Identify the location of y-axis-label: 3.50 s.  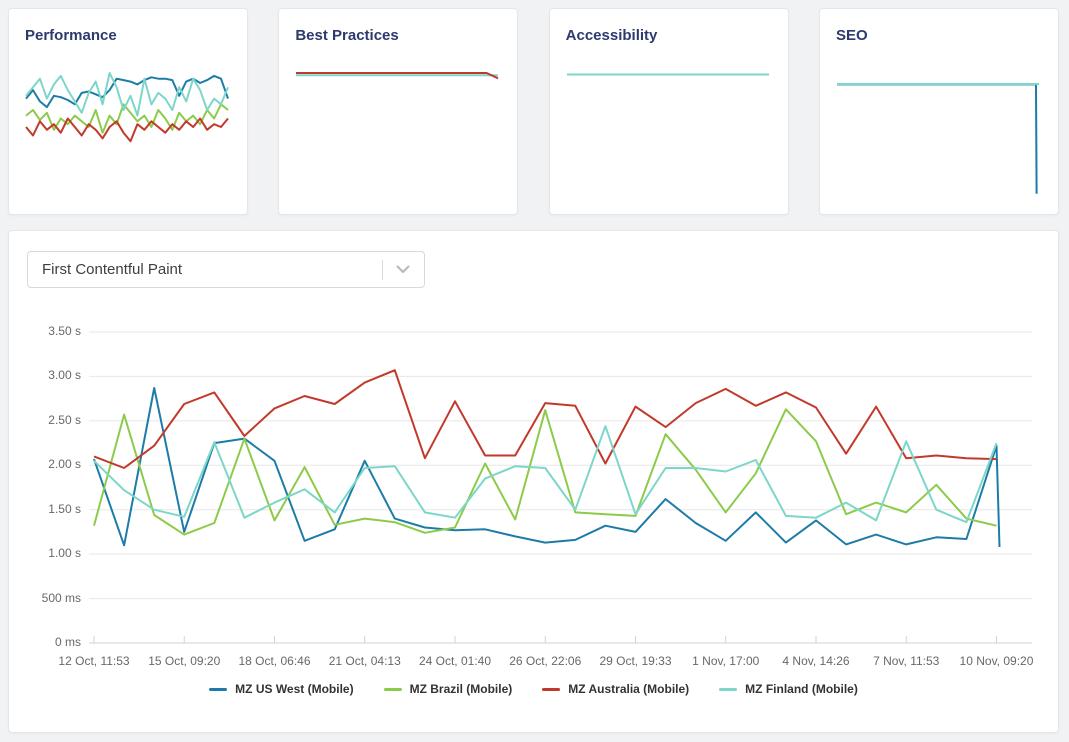
(64, 331).